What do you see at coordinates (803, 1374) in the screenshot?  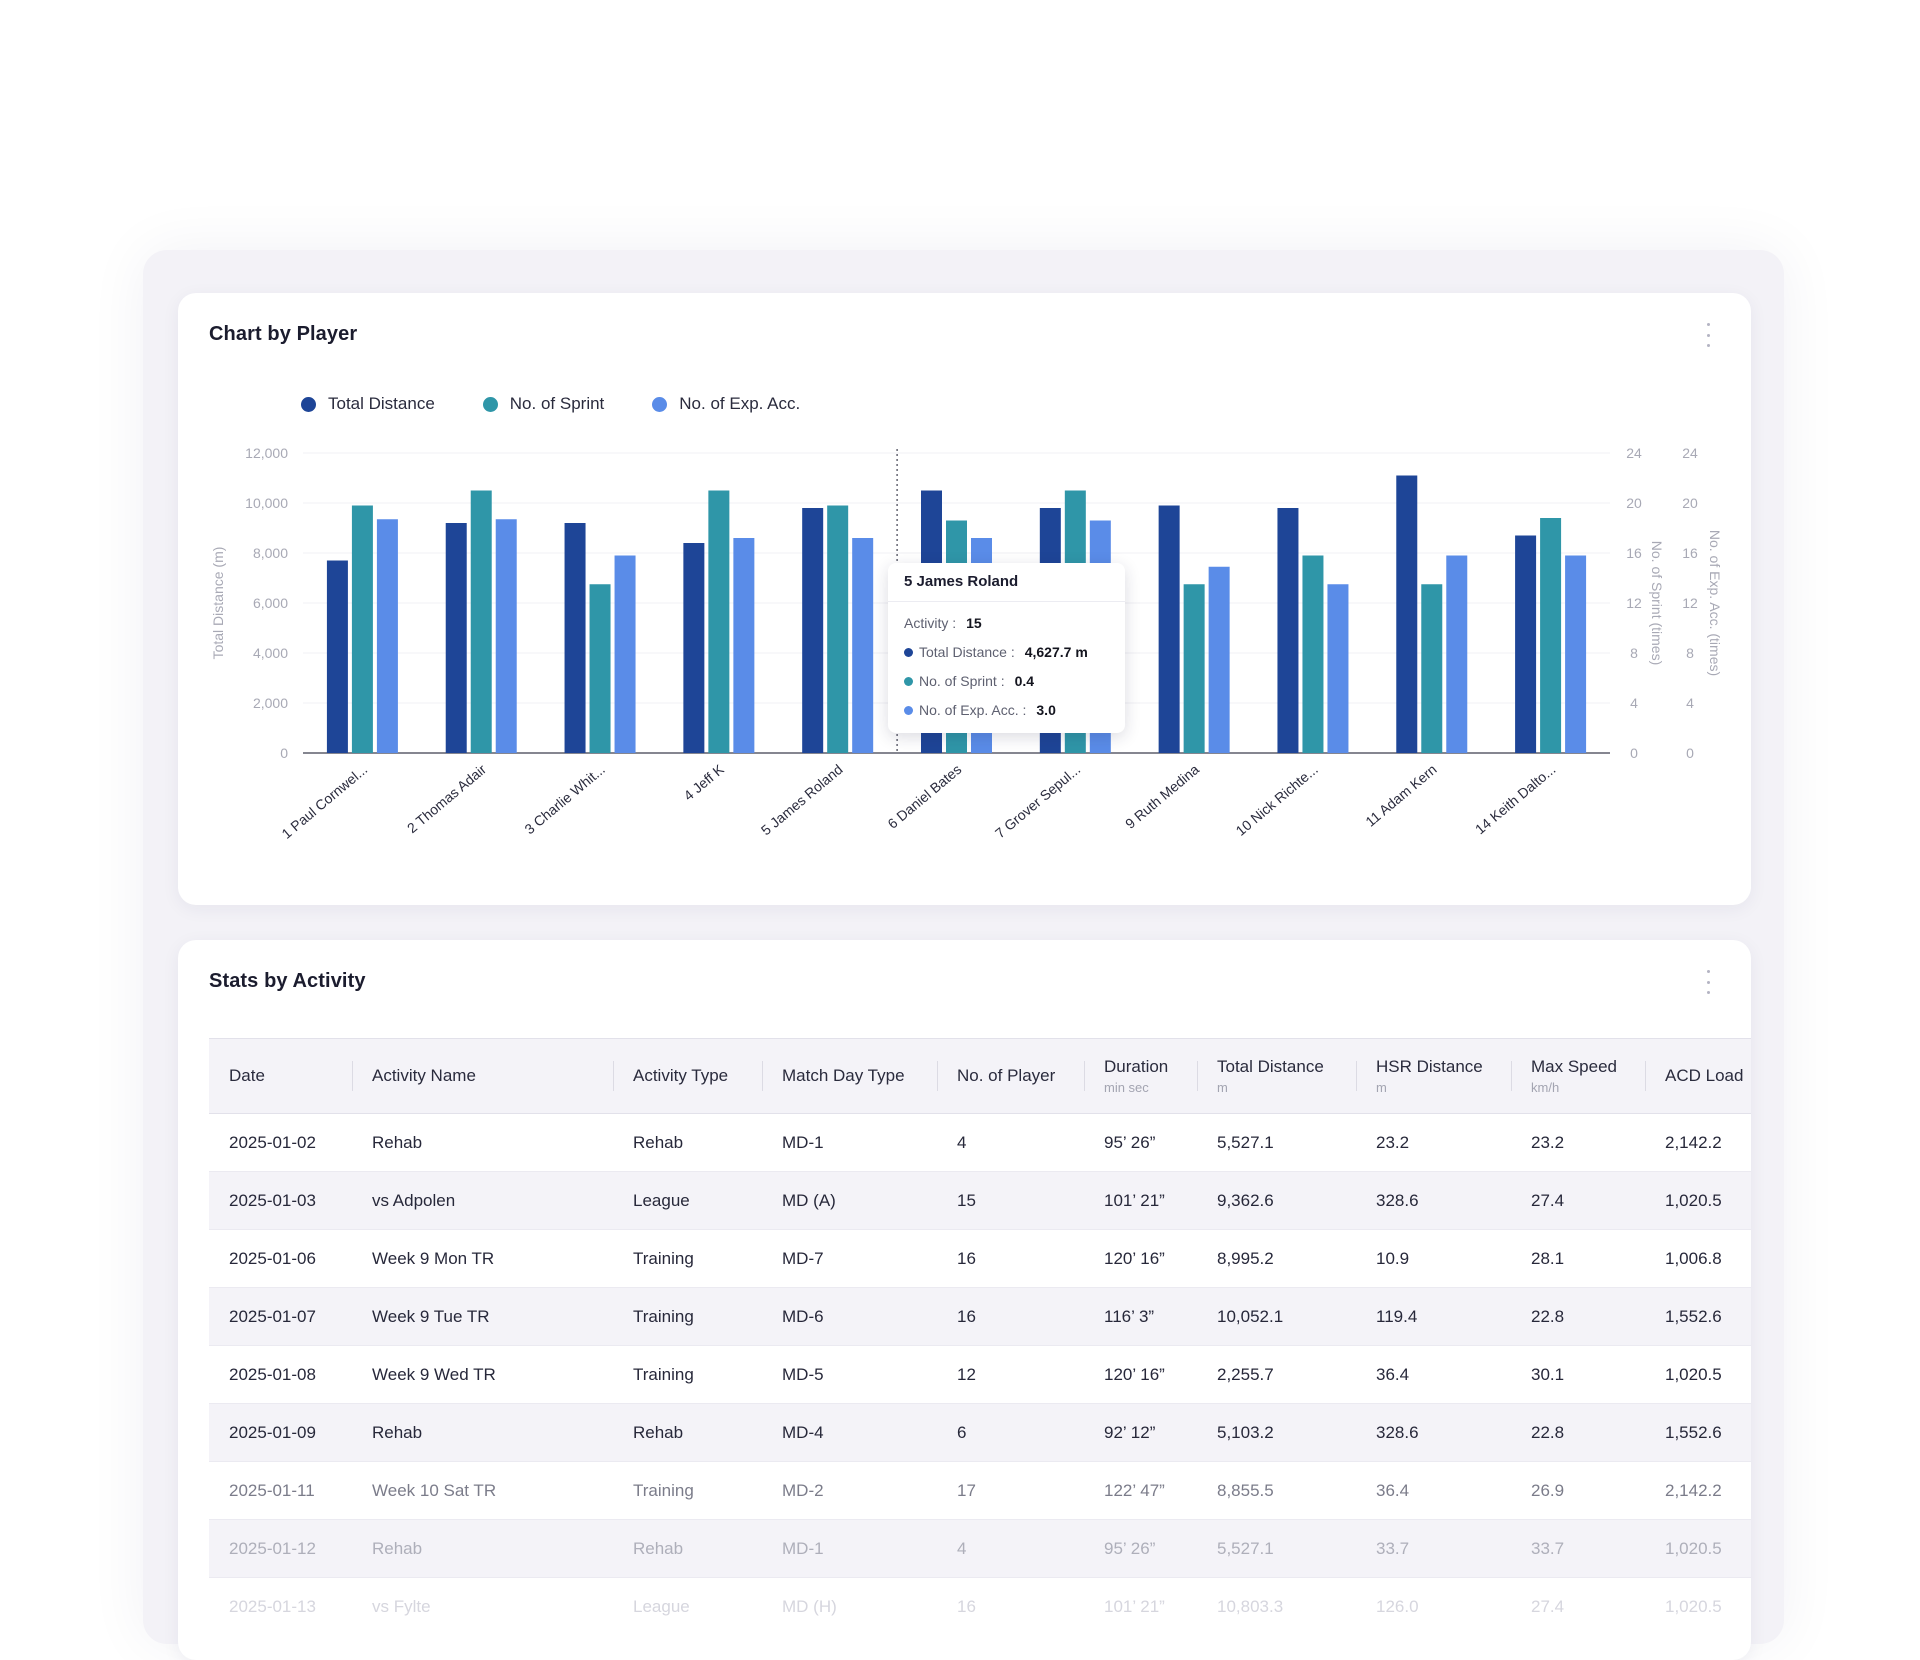 I see `table-cell: MD-5` at bounding box center [803, 1374].